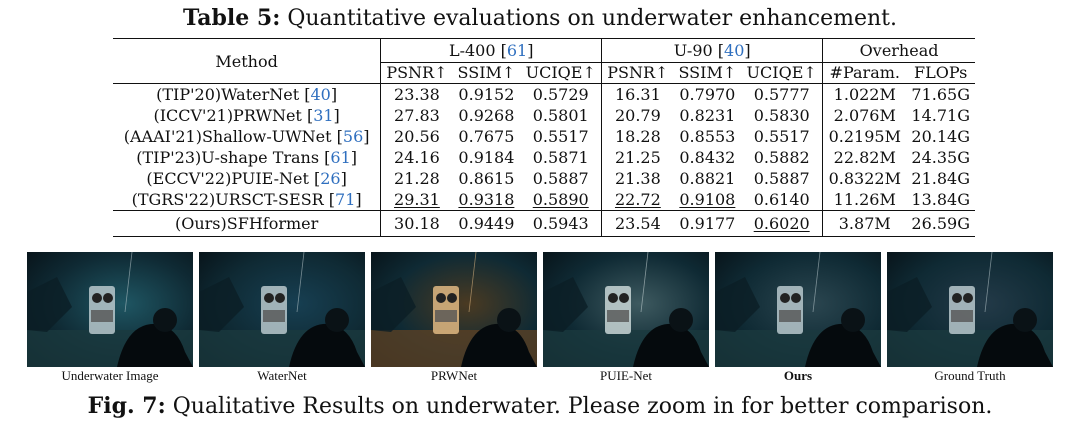 This screenshot has width=1080, height=432. Describe the element at coordinates (486, 199) in the screenshot. I see `value-cell: 0.9318` at that location.